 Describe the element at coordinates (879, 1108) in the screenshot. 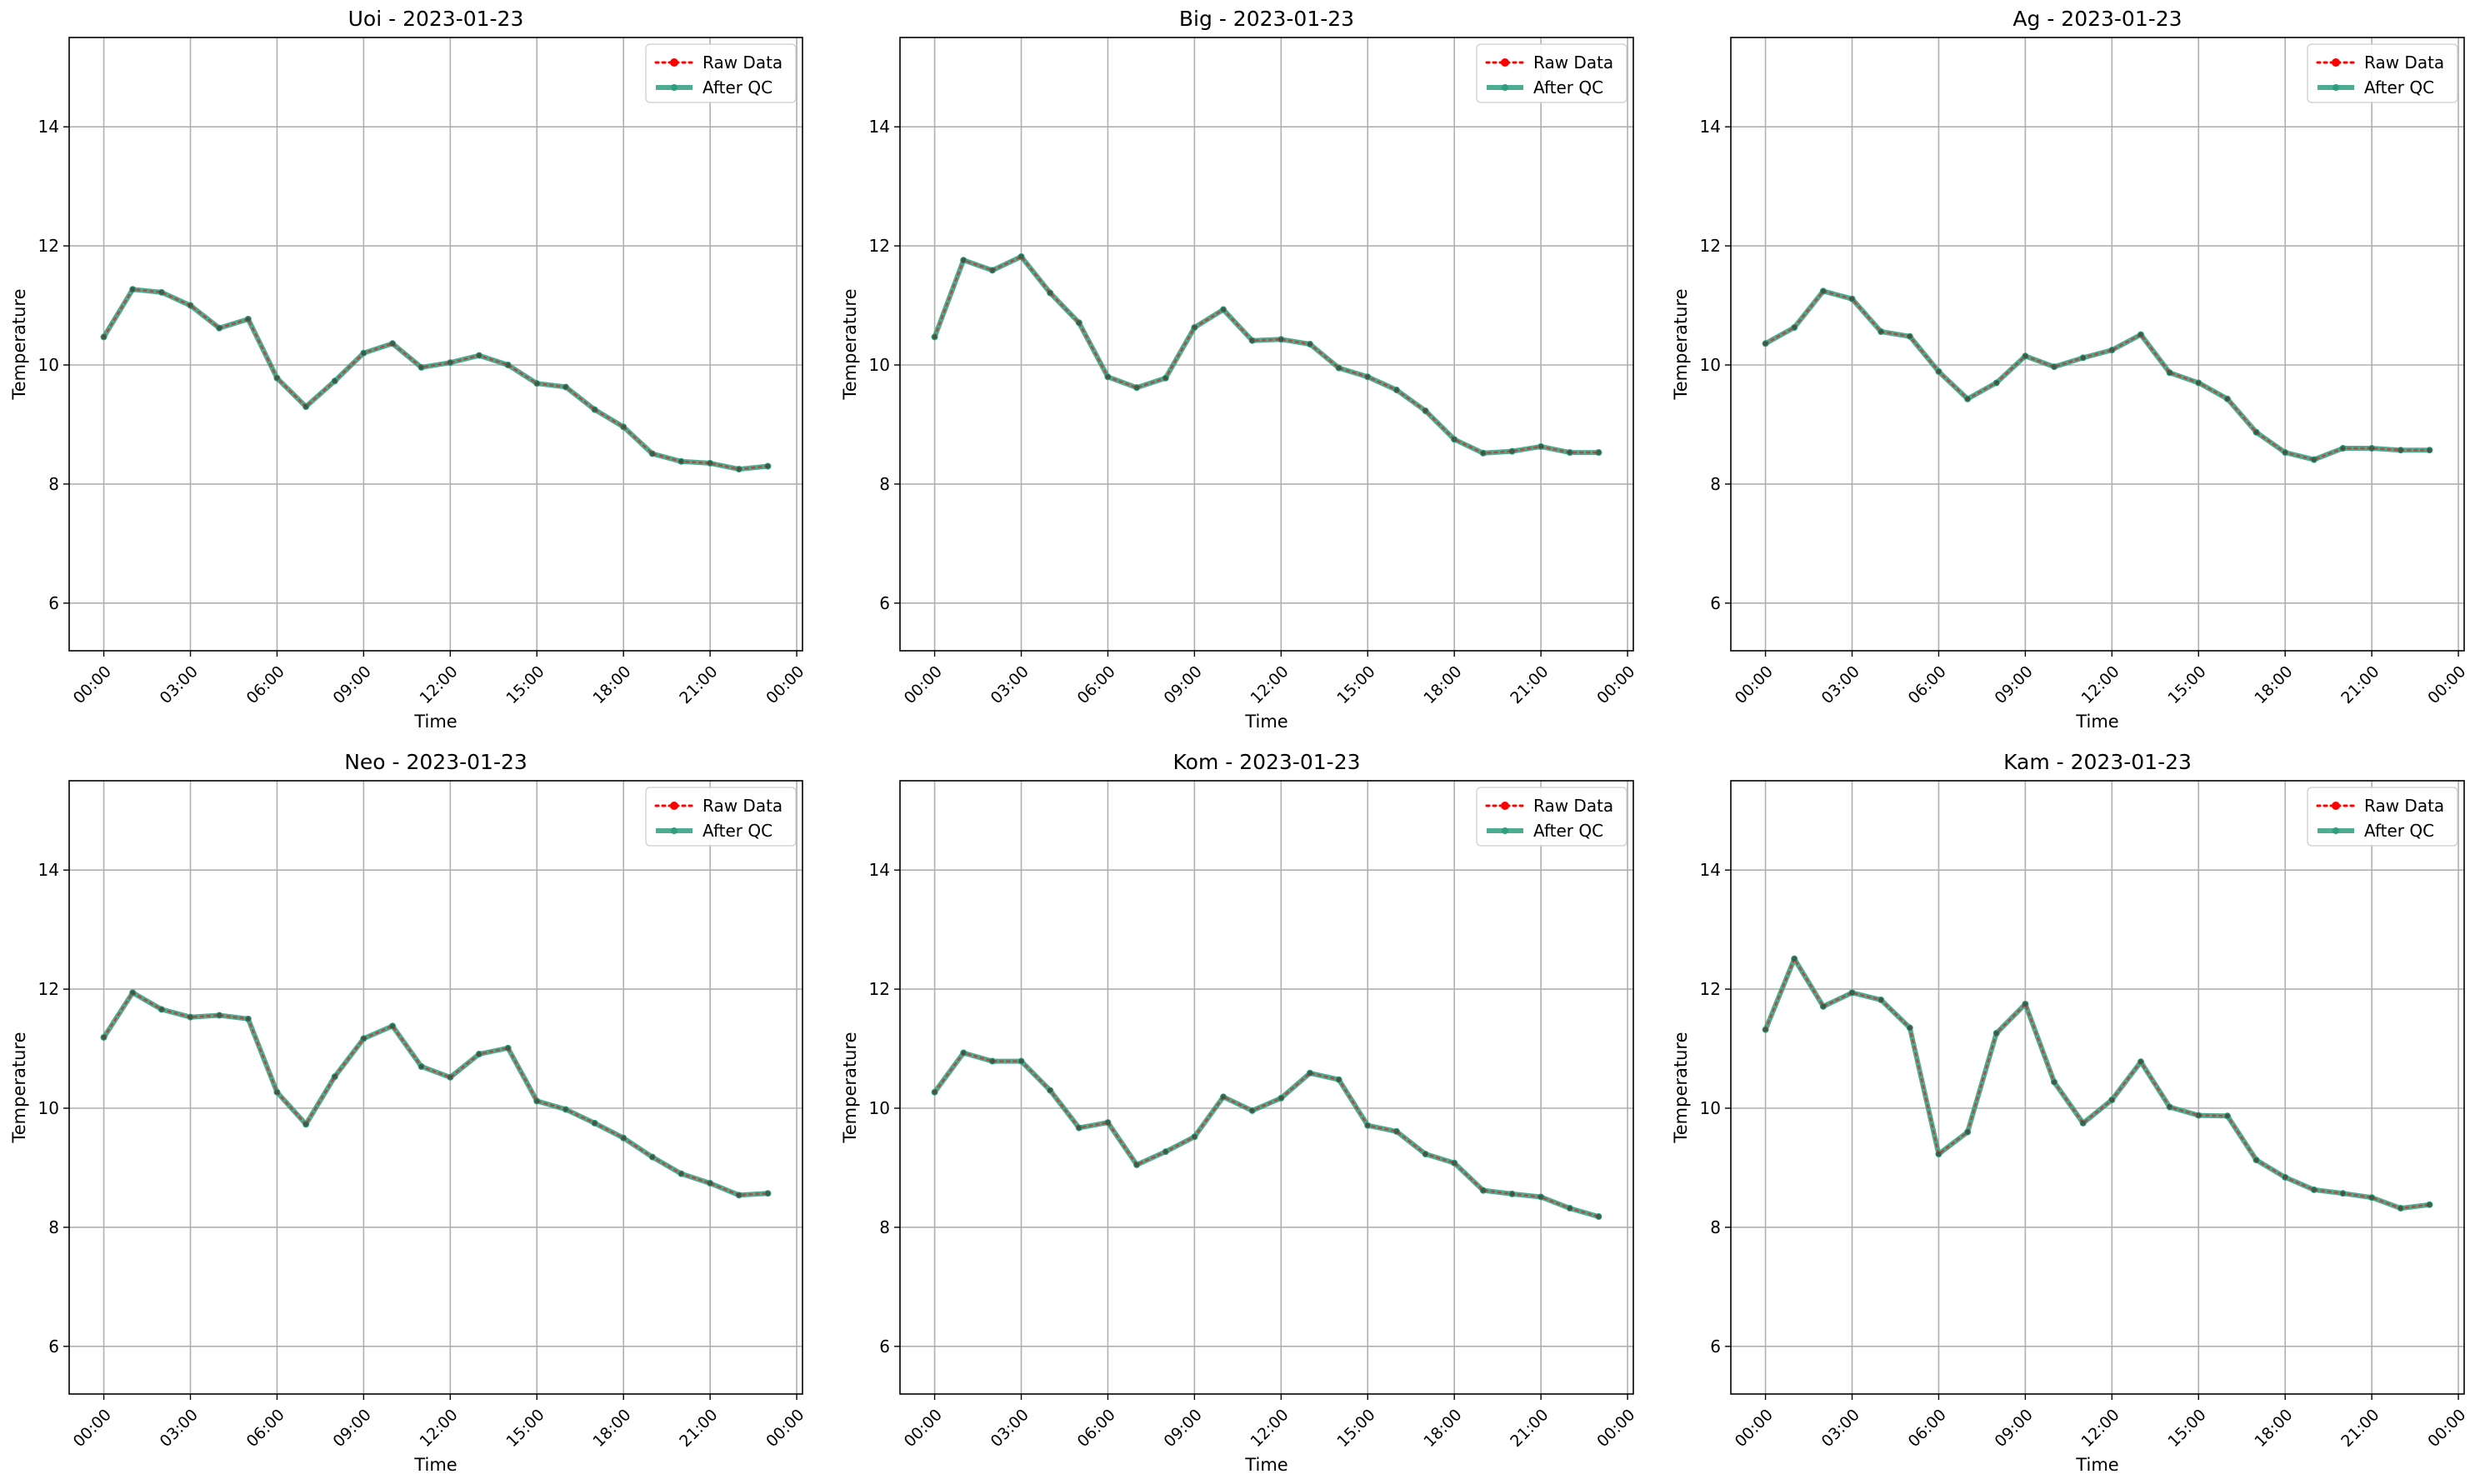

I see `y-tick-label: 10` at that location.